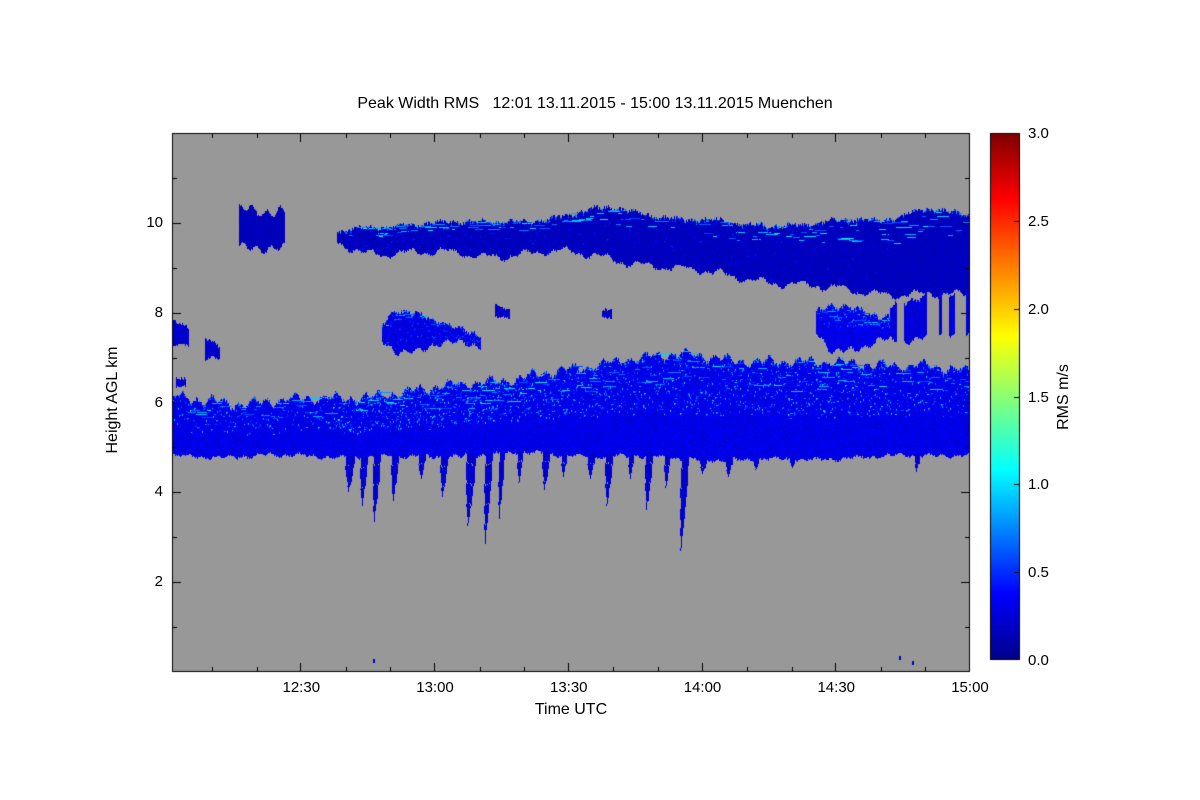 The width and height of the screenshot is (1200, 800). Describe the element at coordinates (702, 687) in the screenshot. I see `x-tick-label: 14:00` at that location.